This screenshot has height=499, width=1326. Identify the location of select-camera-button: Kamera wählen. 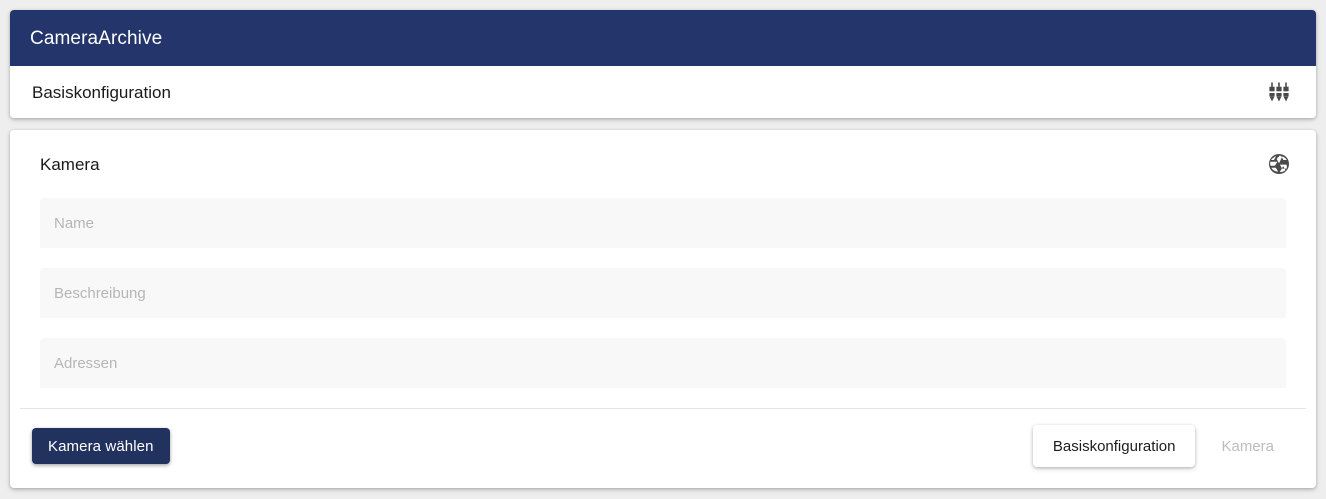
(101, 446).